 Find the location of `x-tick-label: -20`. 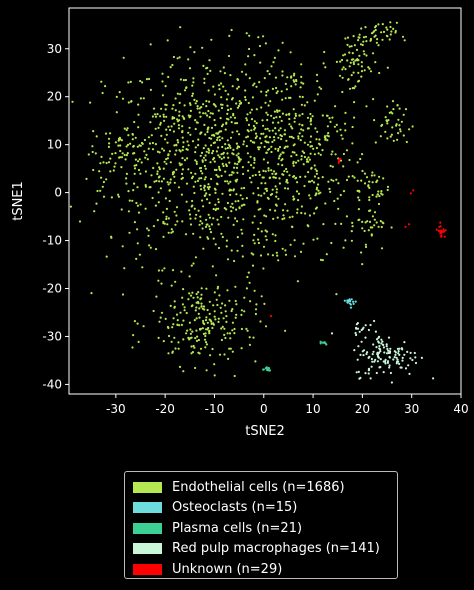

x-tick-label: -20 is located at coordinates (165, 409).